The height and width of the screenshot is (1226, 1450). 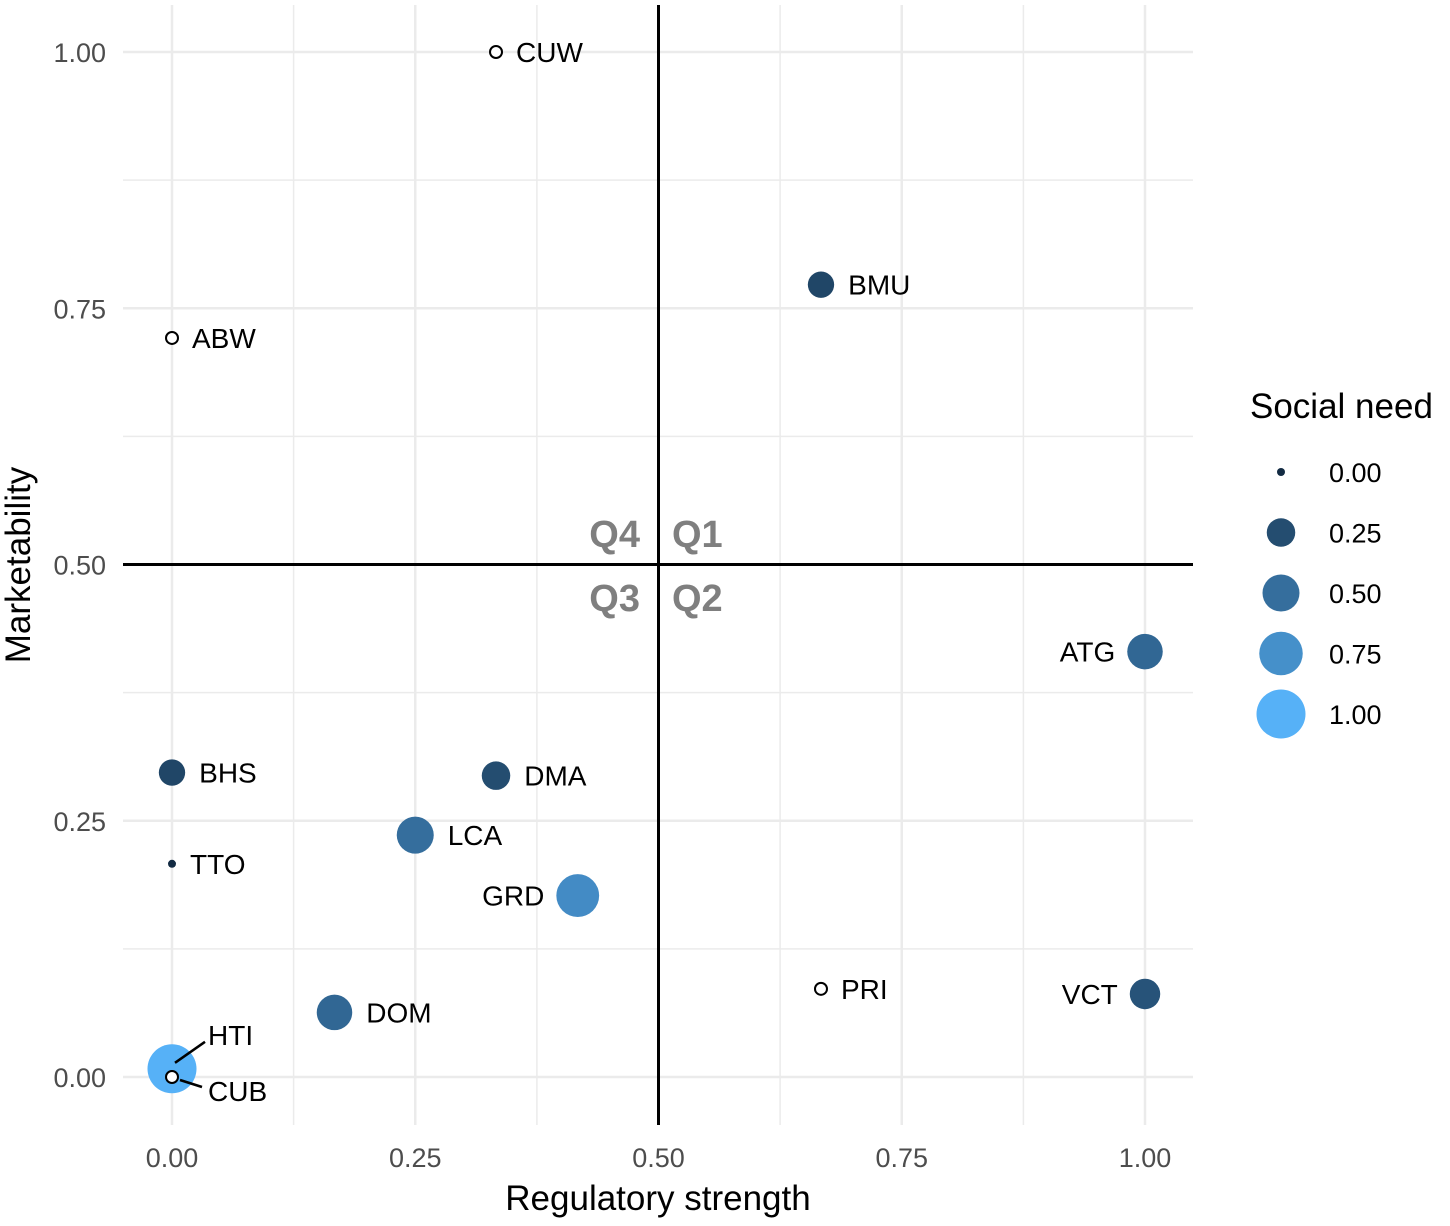 I want to click on legend-label: 0.75, so click(x=1355, y=655).